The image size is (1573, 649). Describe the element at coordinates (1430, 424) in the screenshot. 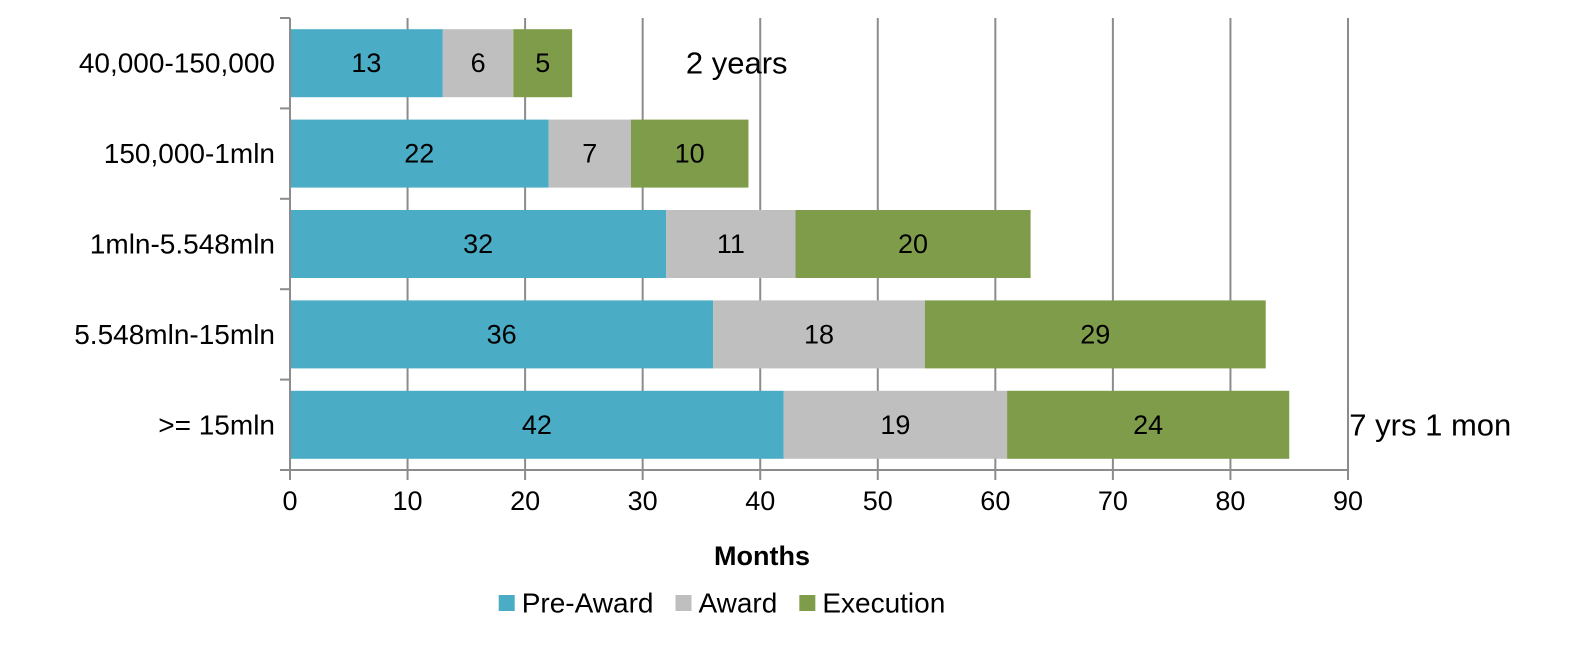

I see `annotation-text: 7 yrs 1 mon` at that location.